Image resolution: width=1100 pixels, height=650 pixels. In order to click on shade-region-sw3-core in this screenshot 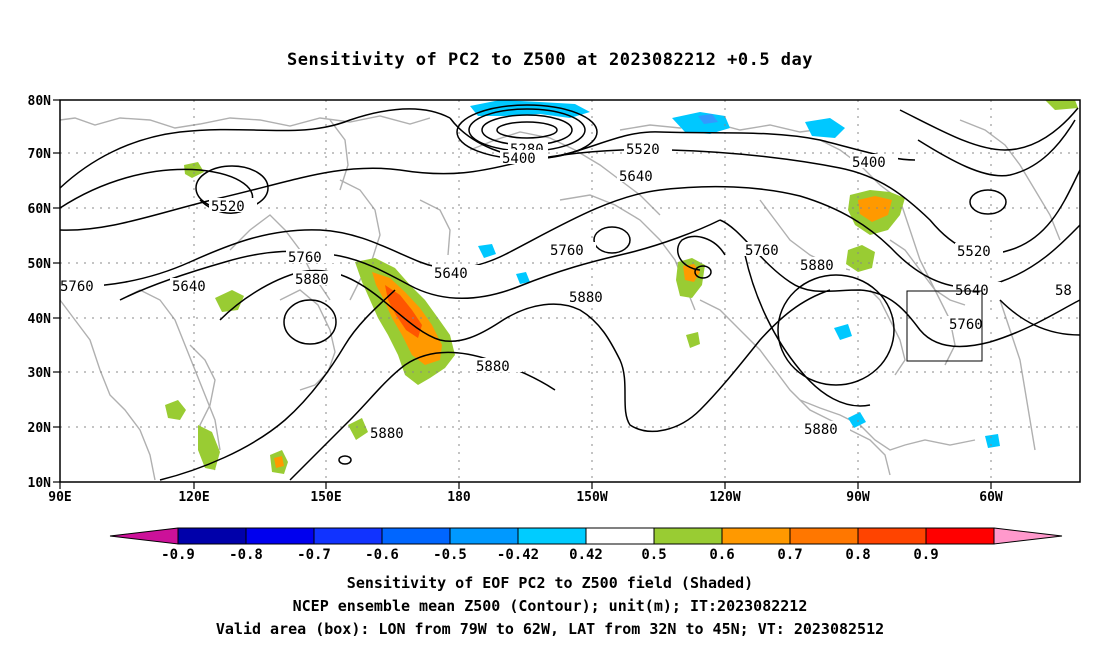, I will do `click(279, 462)`.